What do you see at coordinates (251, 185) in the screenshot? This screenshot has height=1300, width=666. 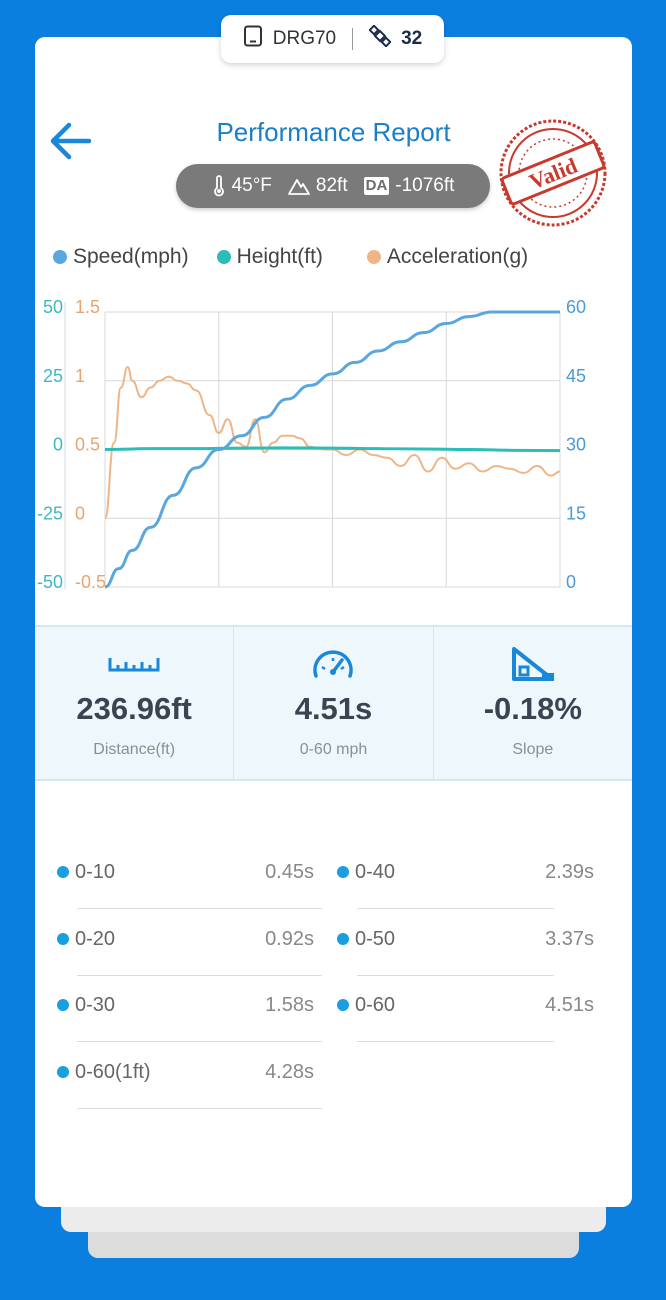 I see `temperature-value: 45°F` at bounding box center [251, 185].